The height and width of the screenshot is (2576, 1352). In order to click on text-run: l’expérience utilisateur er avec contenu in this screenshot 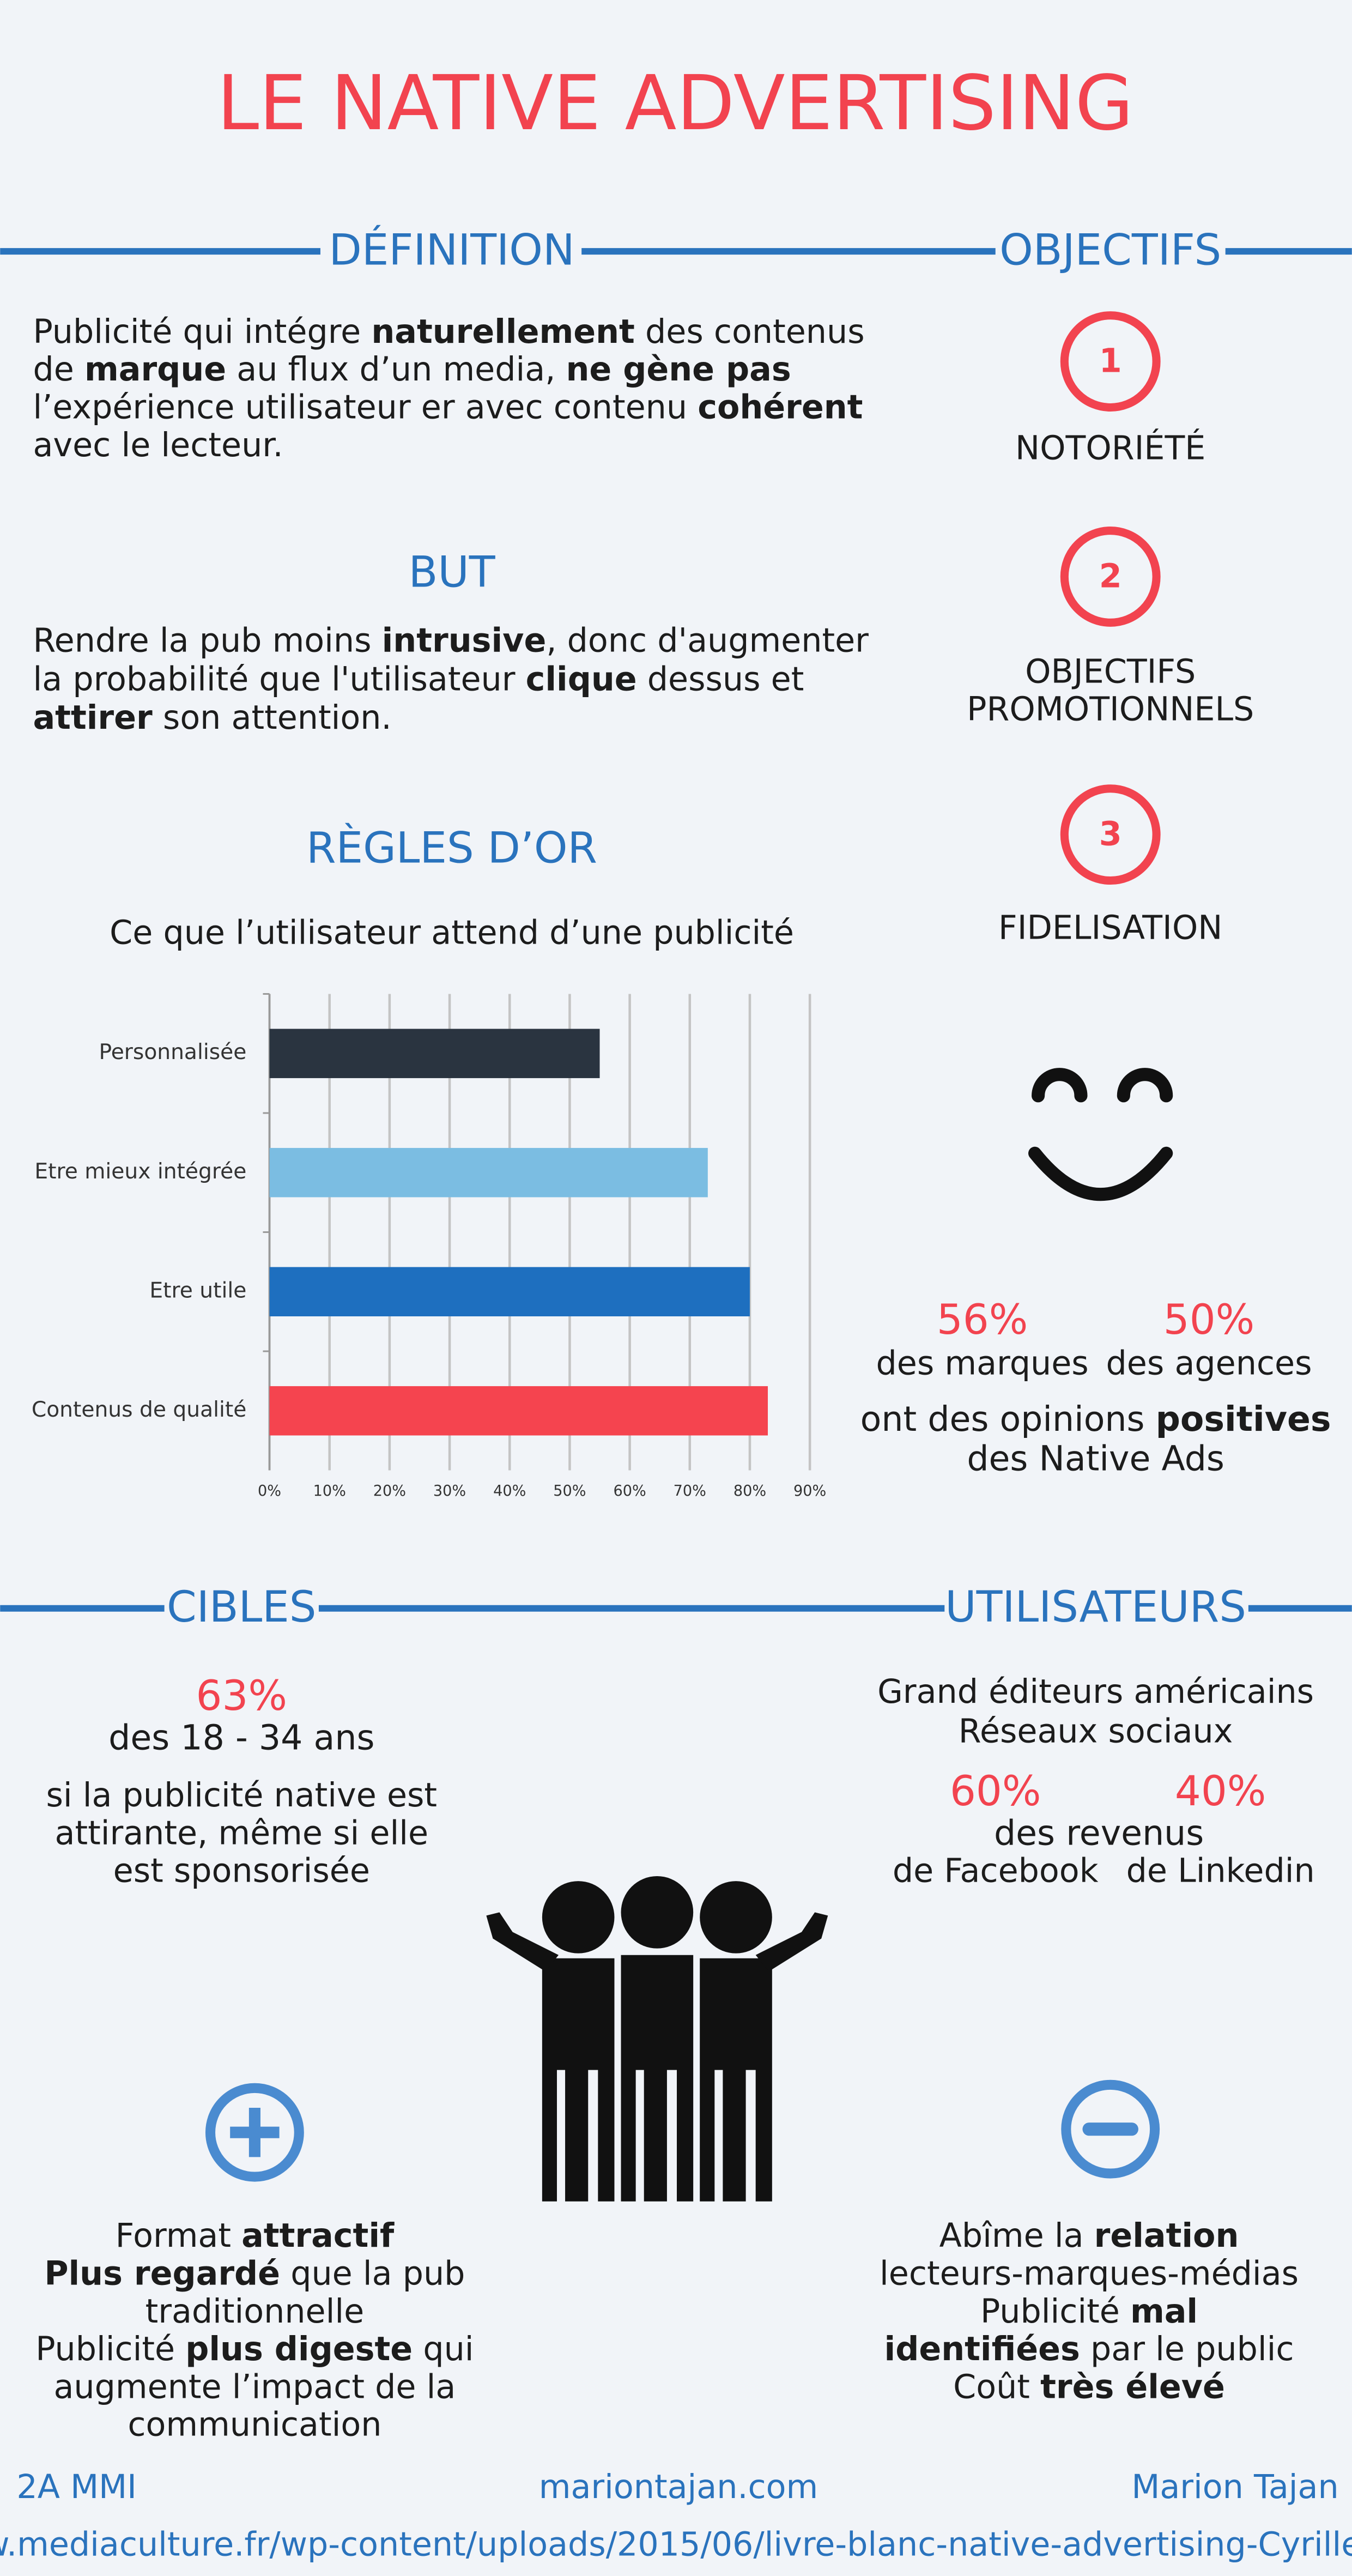, I will do `click(365, 407)`.